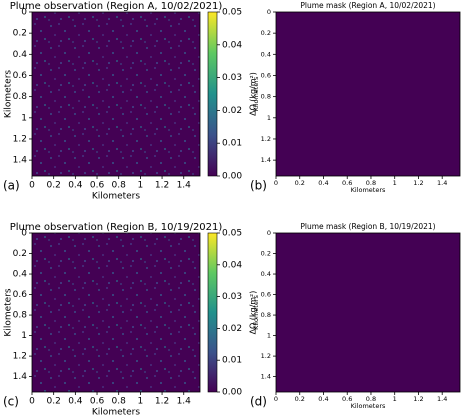 The image size is (474, 418). Describe the element at coordinates (258, 402) in the screenshot. I see `panel-label: (d)` at that location.